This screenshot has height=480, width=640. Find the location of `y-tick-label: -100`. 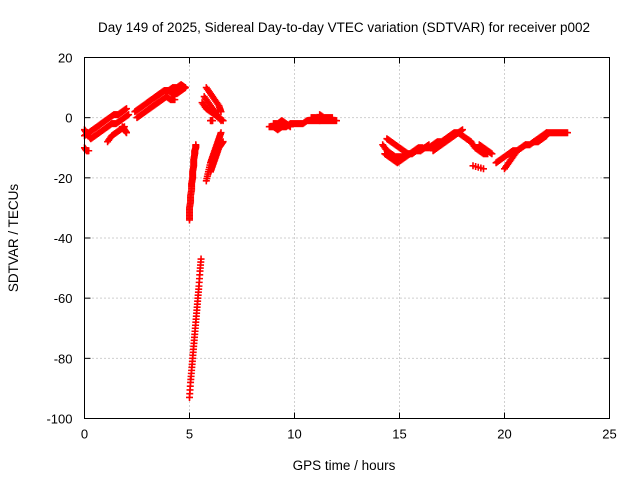

y-tick-label: -100 is located at coordinates (59, 419).